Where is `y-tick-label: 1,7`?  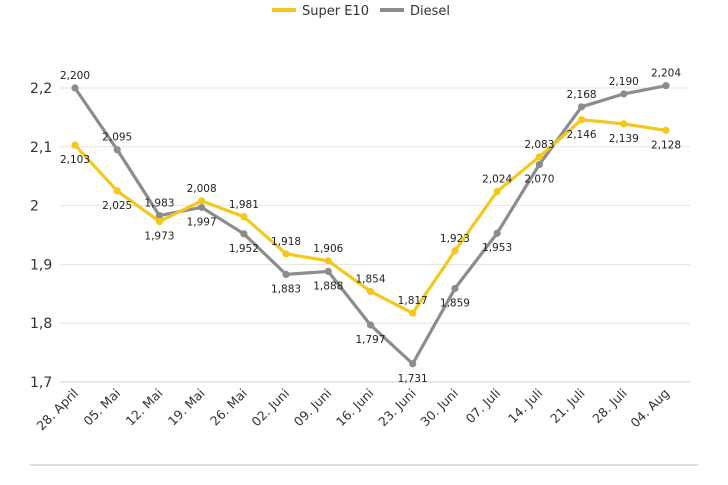
y-tick-label: 1,7 is located at coordinates (41, 383).